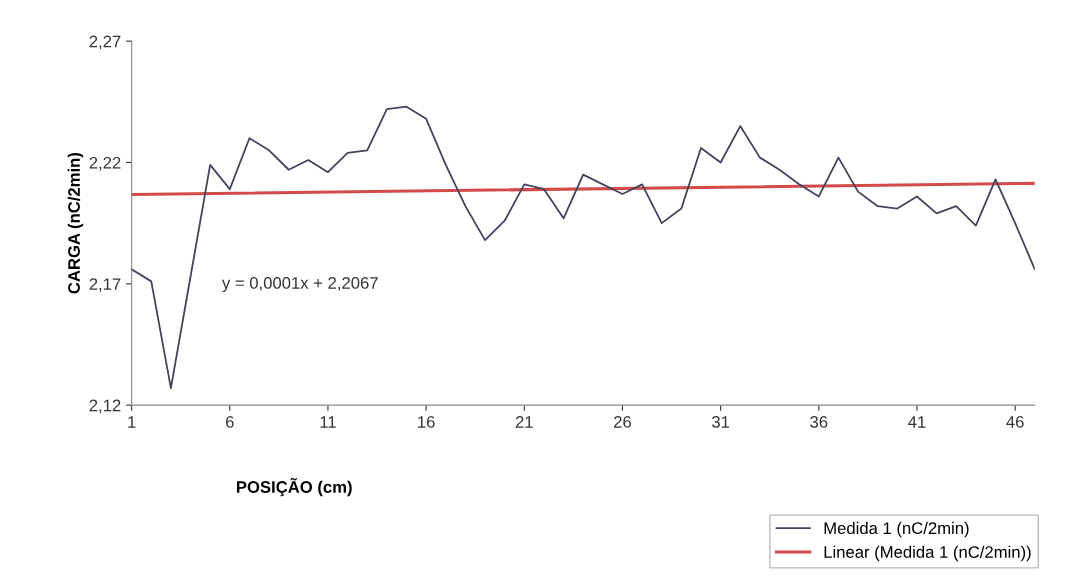 The width and height of the screenshot is (1079, 588). What do you see at coordinates (426, 421) in the screenshot?
I see `x-tick-label: 16` at bounding box center [426, 421].